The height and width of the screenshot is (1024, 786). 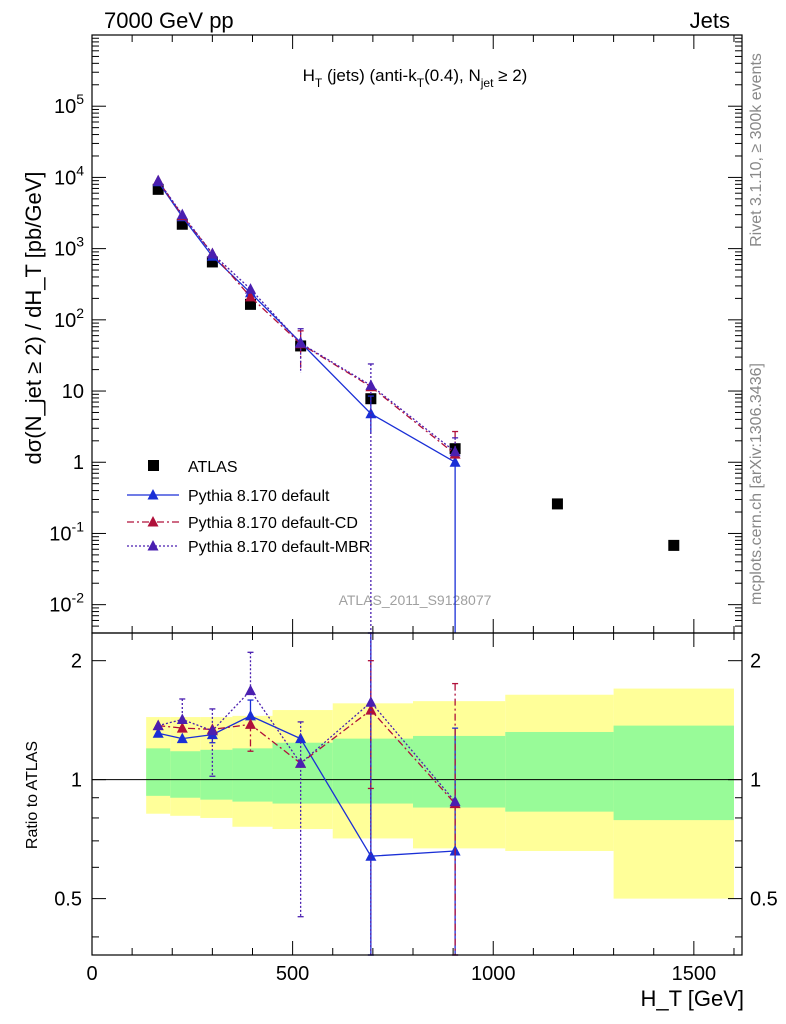 What do you see at coordinates (755, 781) in the screenshot?
I see `y-tick-label-right: 1` at bounding box center [755, 781].